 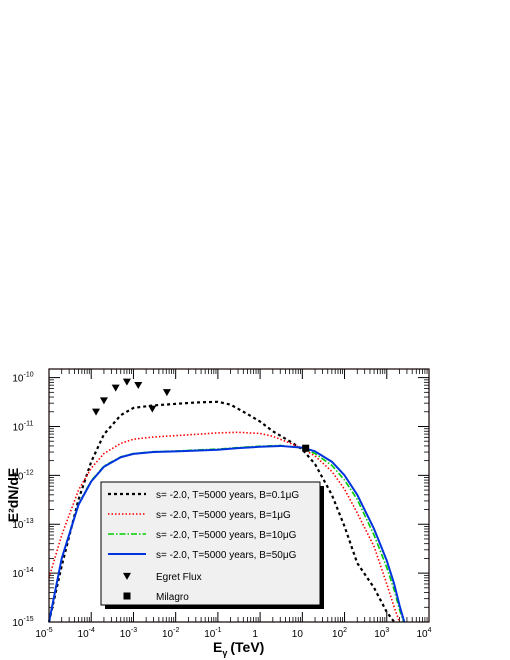 What do you see at coordinates (127, 596) in the screenshot?
I see `legend-milagro-symbol` at bounding box center [127, 596].